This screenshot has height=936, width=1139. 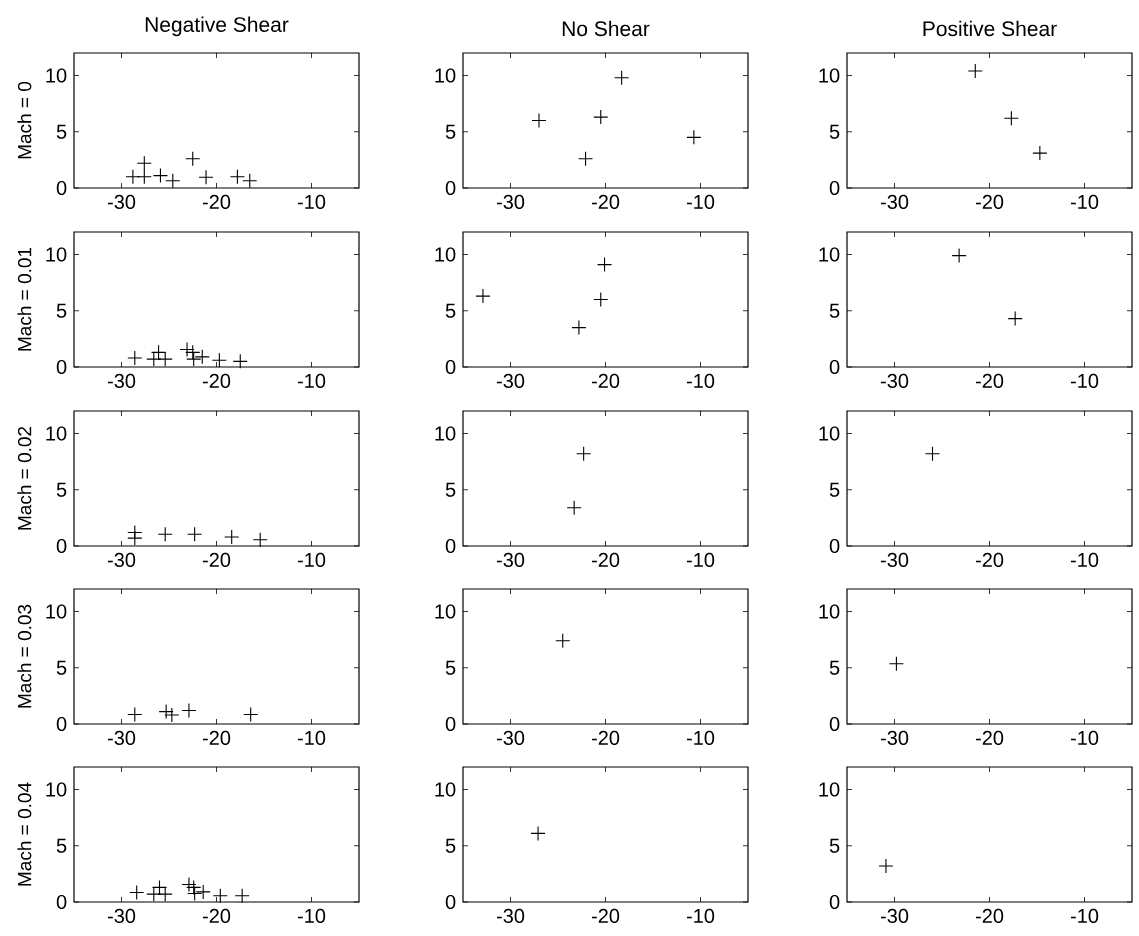 What do you see at coordinates (990, 28) in the screenshot?
I see `chart-title: Positive Shear` at bounding box center [990, 28].